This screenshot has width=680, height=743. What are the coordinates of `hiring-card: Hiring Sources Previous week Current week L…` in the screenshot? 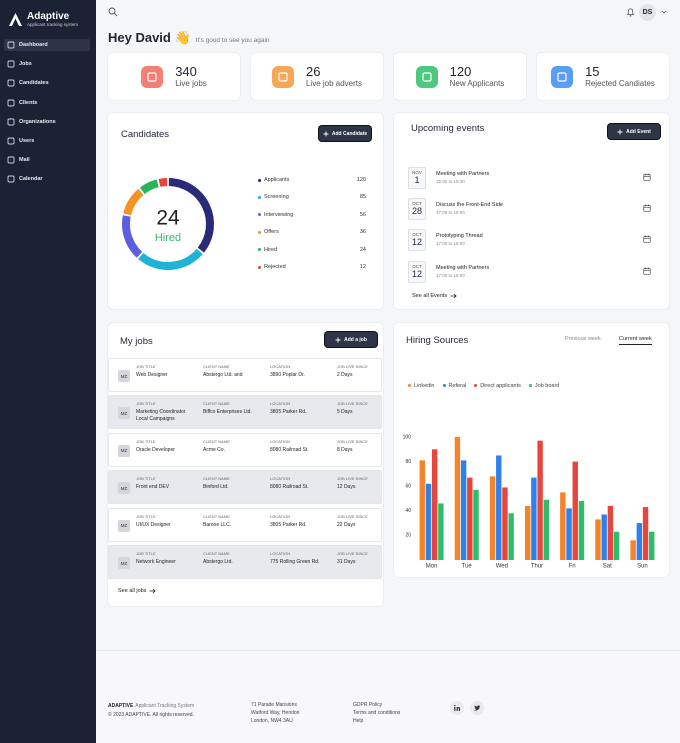 It's located at (531, 450).